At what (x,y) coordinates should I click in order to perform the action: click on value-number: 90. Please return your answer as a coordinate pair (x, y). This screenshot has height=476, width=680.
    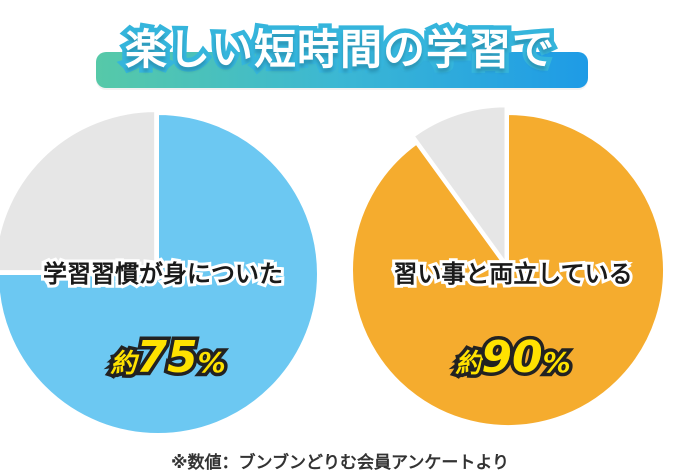
    Looking at the image, I should click on (512, 358).